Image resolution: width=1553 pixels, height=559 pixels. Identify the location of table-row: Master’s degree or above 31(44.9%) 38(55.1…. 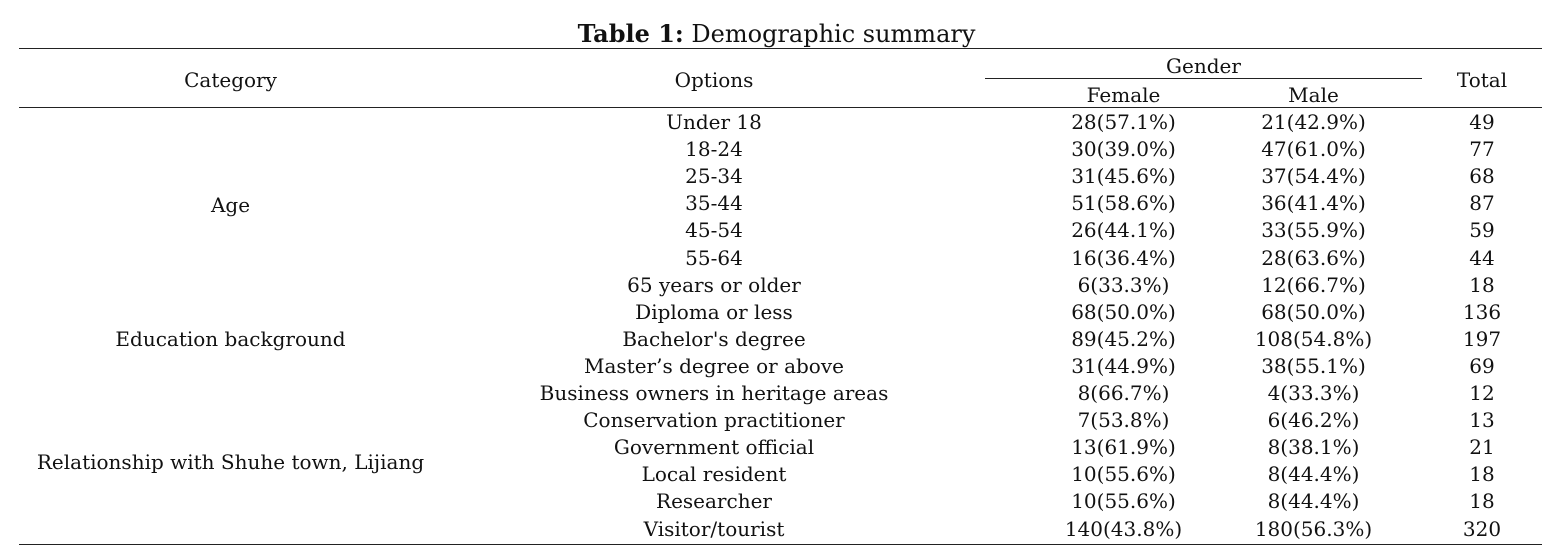
(776, 366).